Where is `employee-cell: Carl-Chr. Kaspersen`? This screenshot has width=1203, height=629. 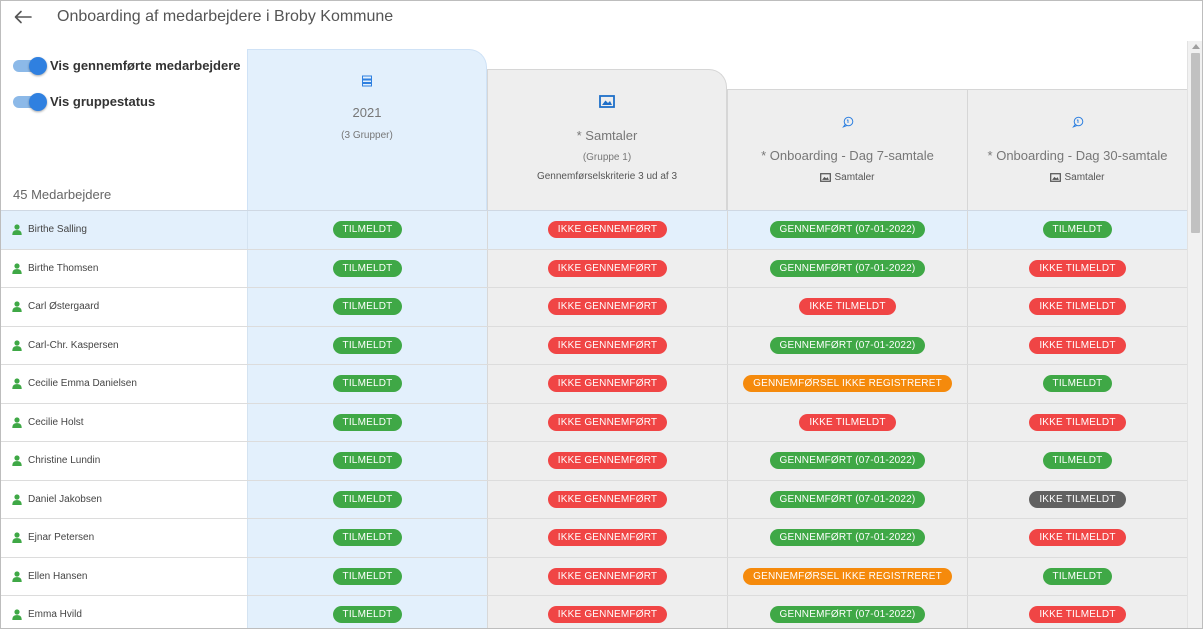 employee-cell: Carl-Chr. Kaspersen is located at coordinates (124, 345).